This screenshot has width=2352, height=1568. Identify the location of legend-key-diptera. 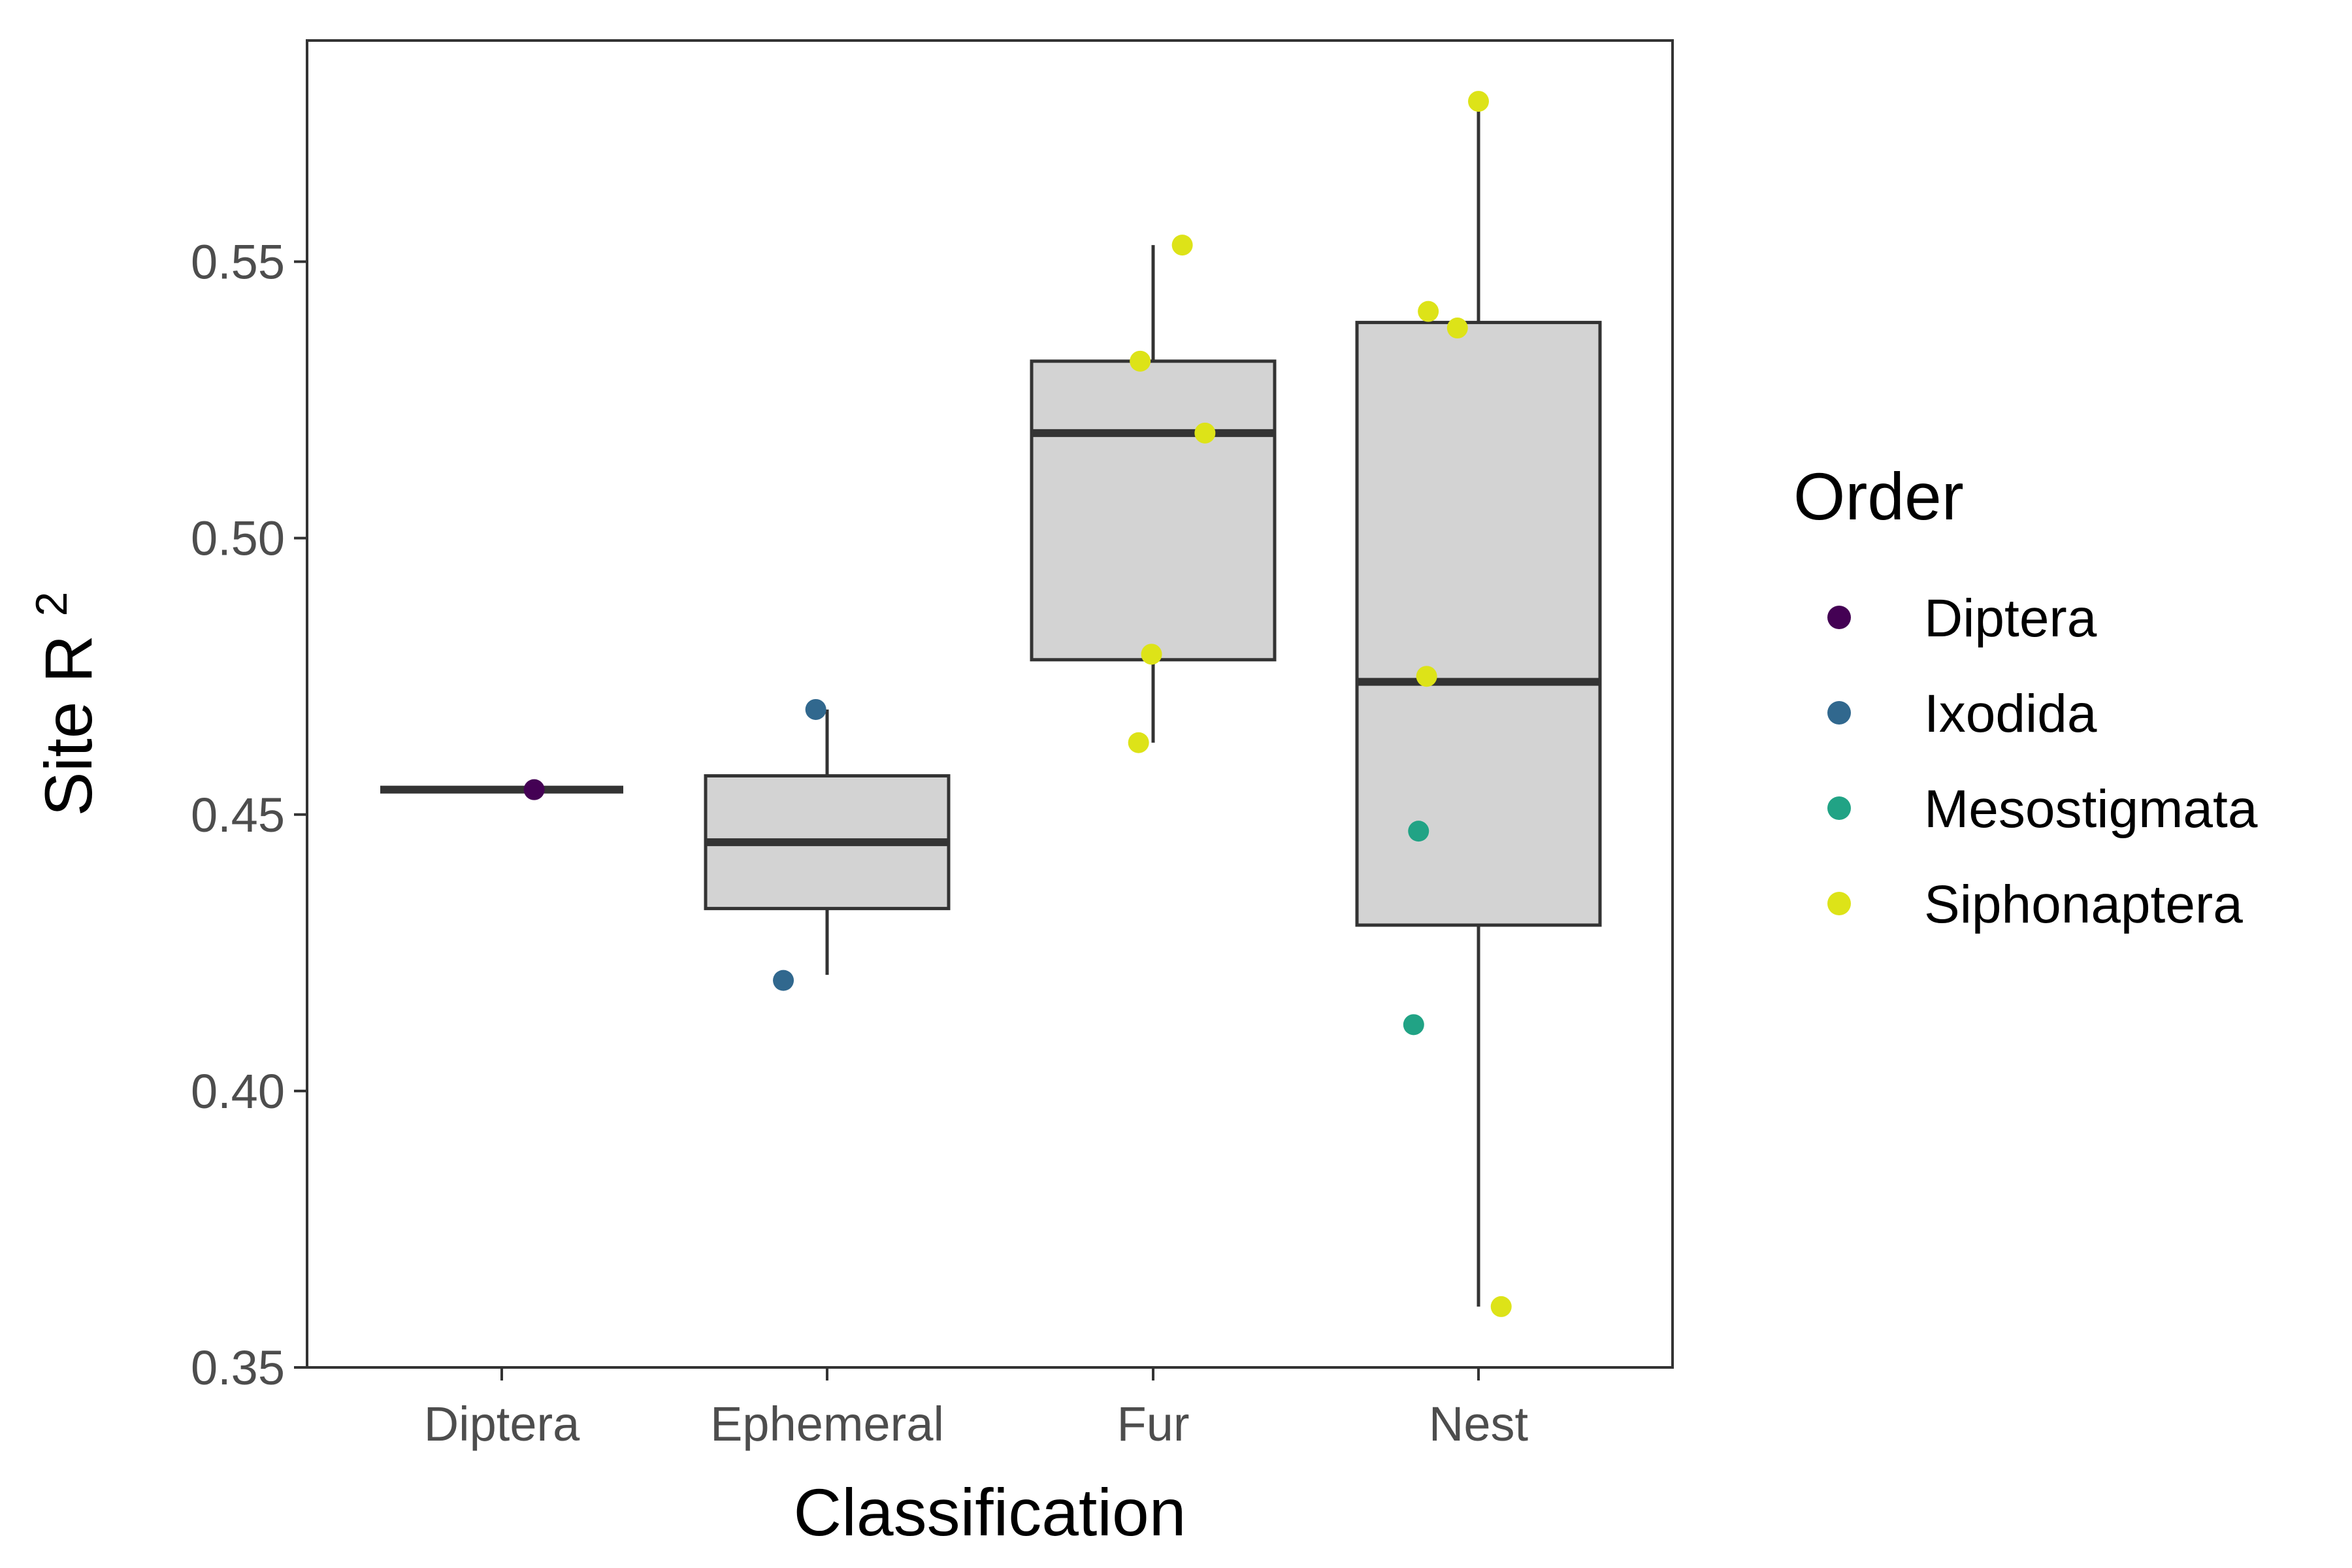
(1839, 617).